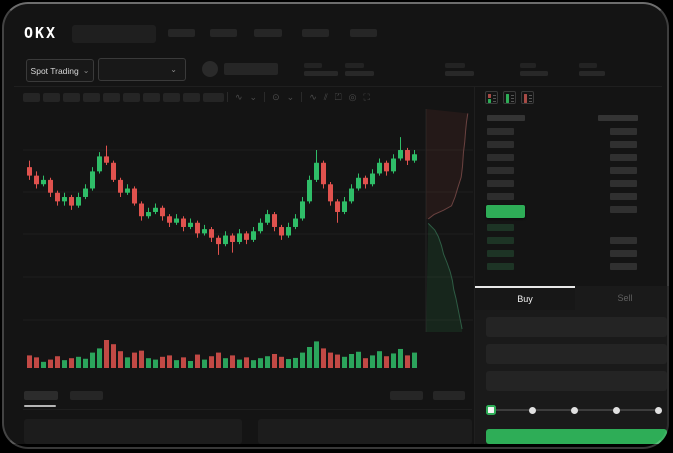 Image resolution: width=673 pixels, height=453 pixels. Describe the element at coordinates (352, 97) in the screenshot. I see `chart-settings-icon: ◎` at that location.